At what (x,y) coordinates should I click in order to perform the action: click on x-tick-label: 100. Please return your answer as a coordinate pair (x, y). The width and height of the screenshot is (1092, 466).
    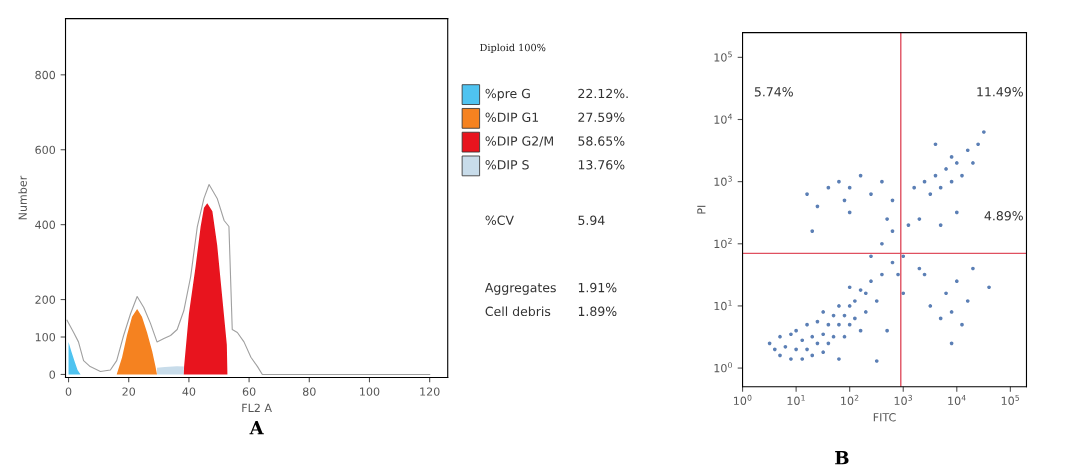
    Looking at the image, I should click on (370, 391).